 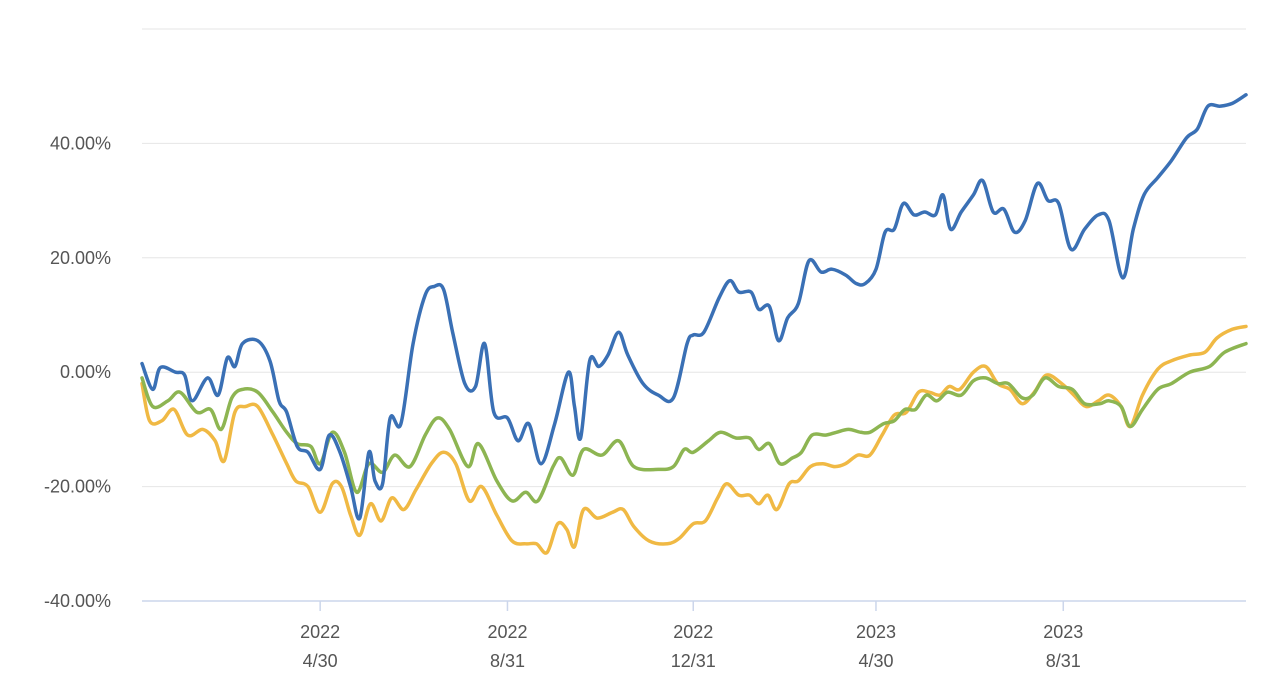 What do you see at coordinates (693, 661) in the screenshot?
I see `x-tick-date-label: 12/31` at bounding box center [693, 661].